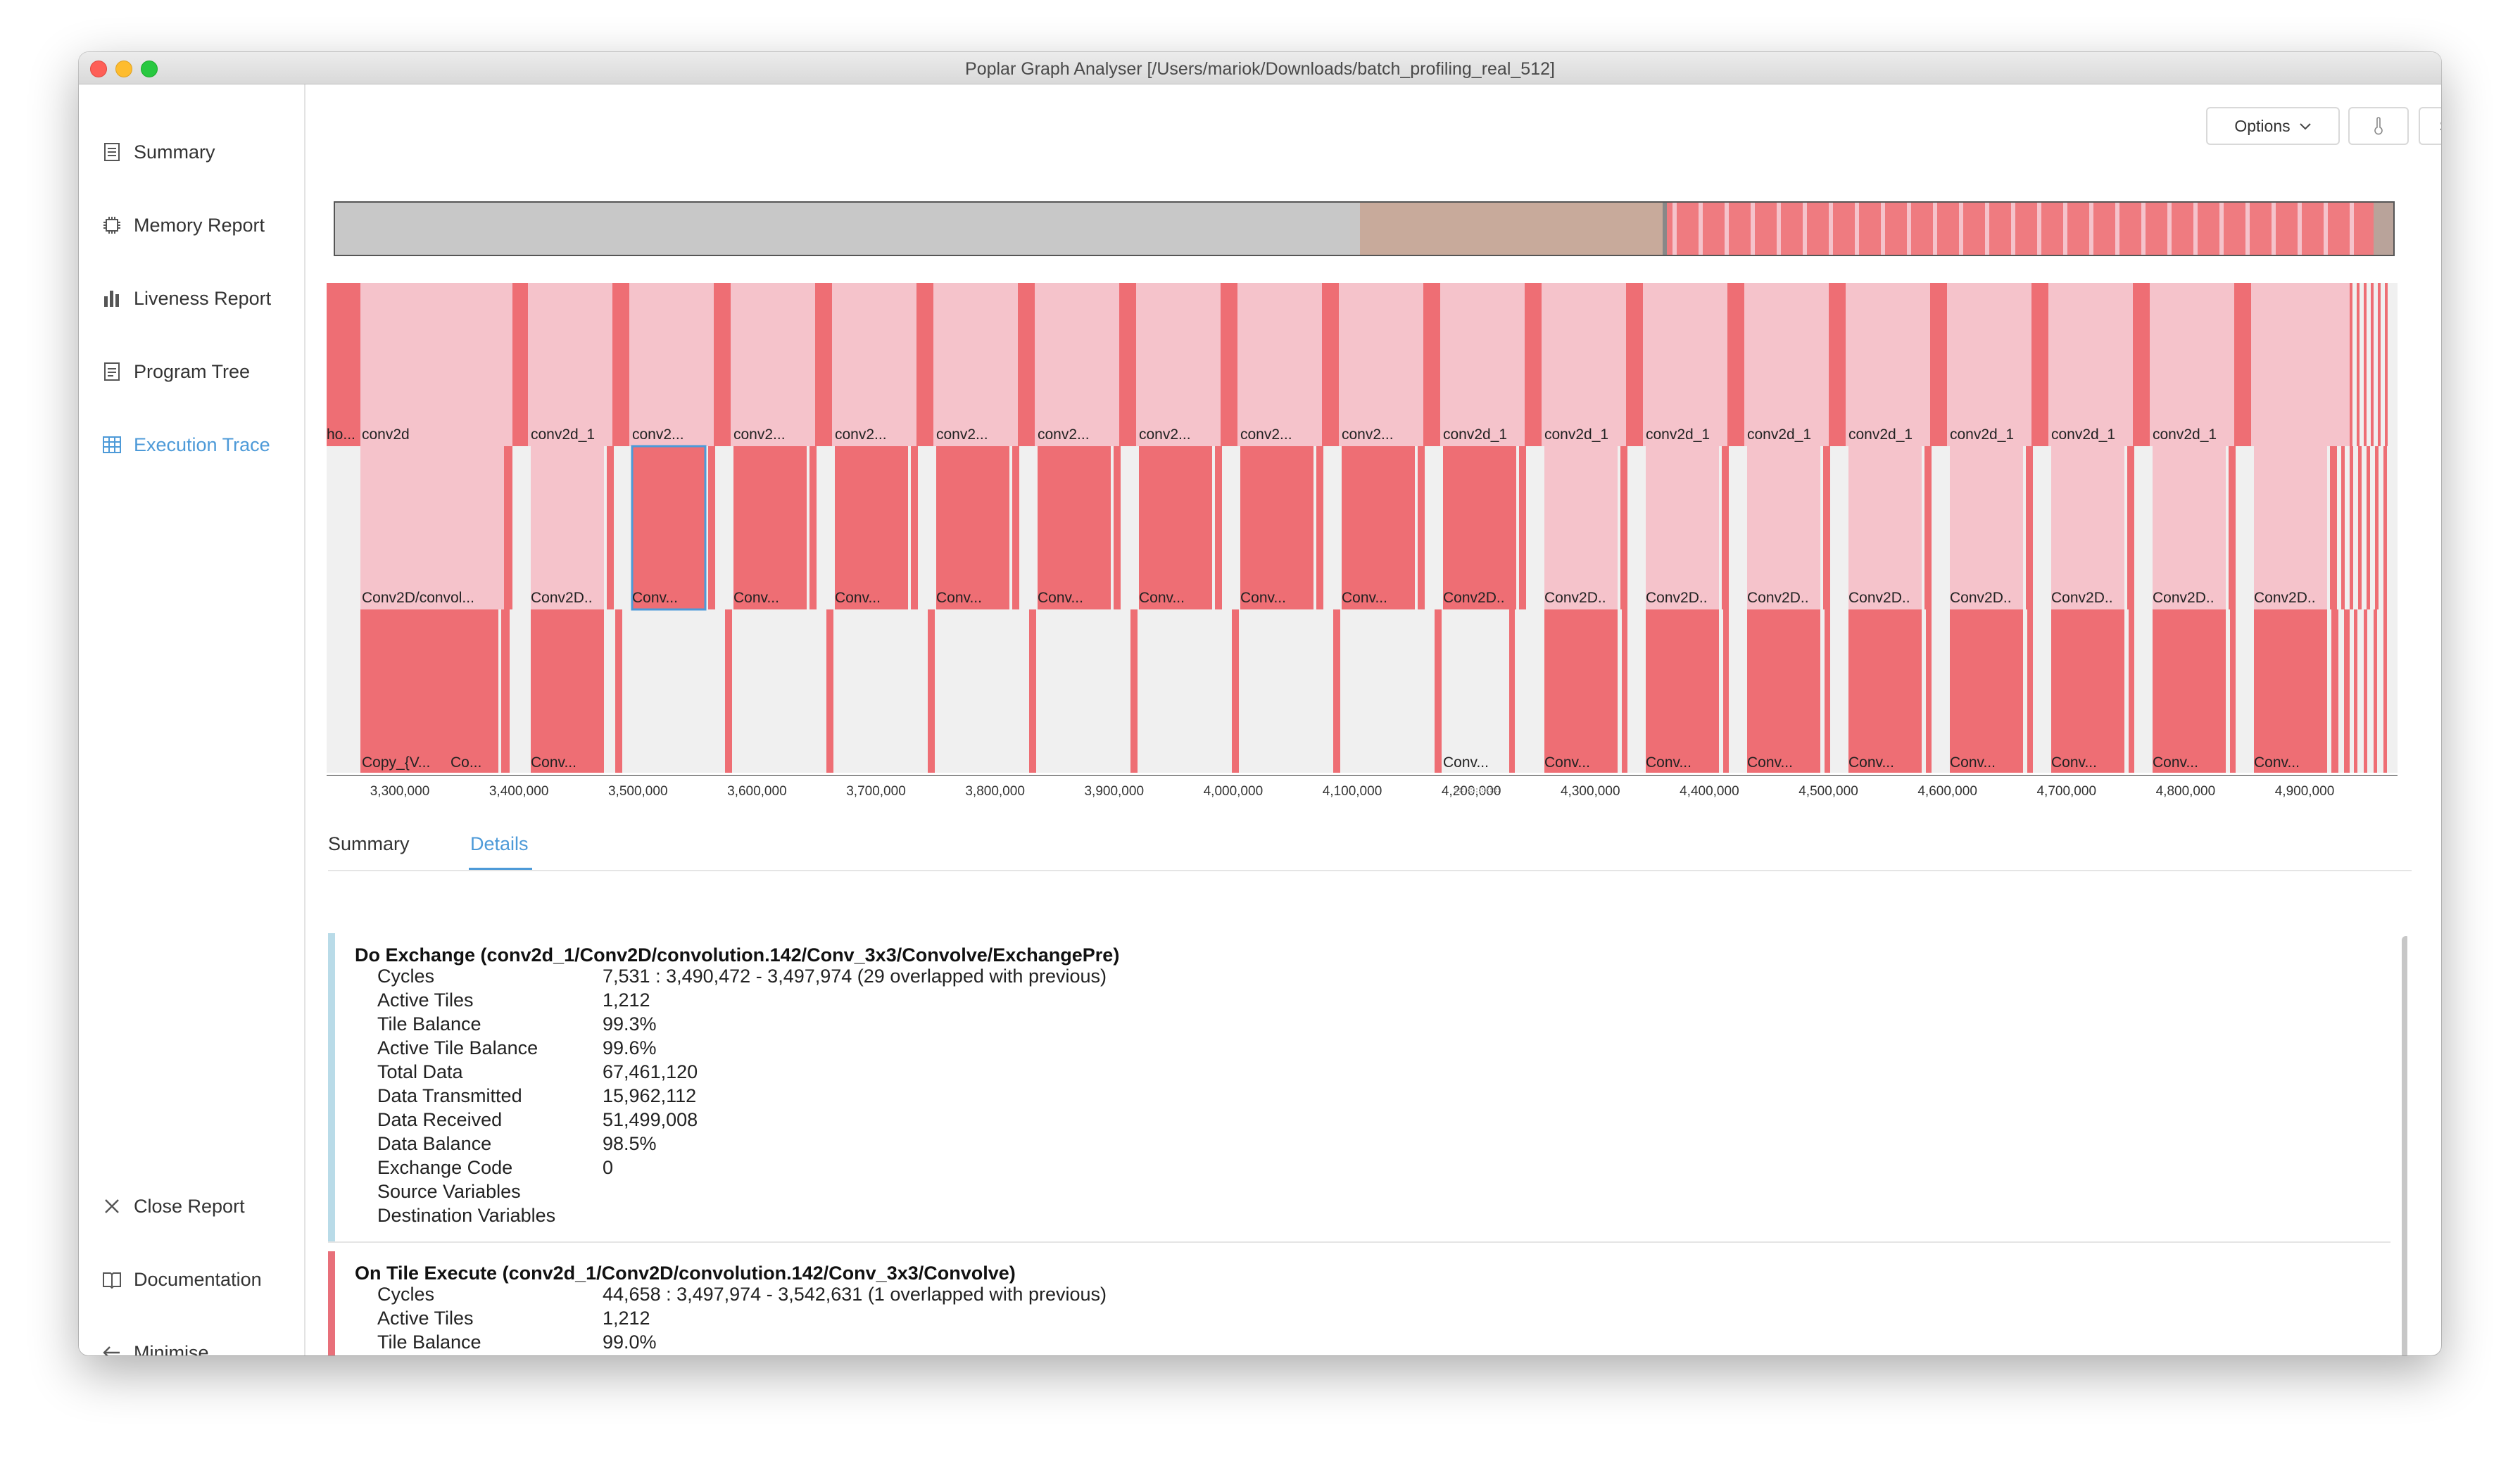 The height and width of the screenshot is (1461, 2520). I want to click on thermometer-button, so click(2379, 126).